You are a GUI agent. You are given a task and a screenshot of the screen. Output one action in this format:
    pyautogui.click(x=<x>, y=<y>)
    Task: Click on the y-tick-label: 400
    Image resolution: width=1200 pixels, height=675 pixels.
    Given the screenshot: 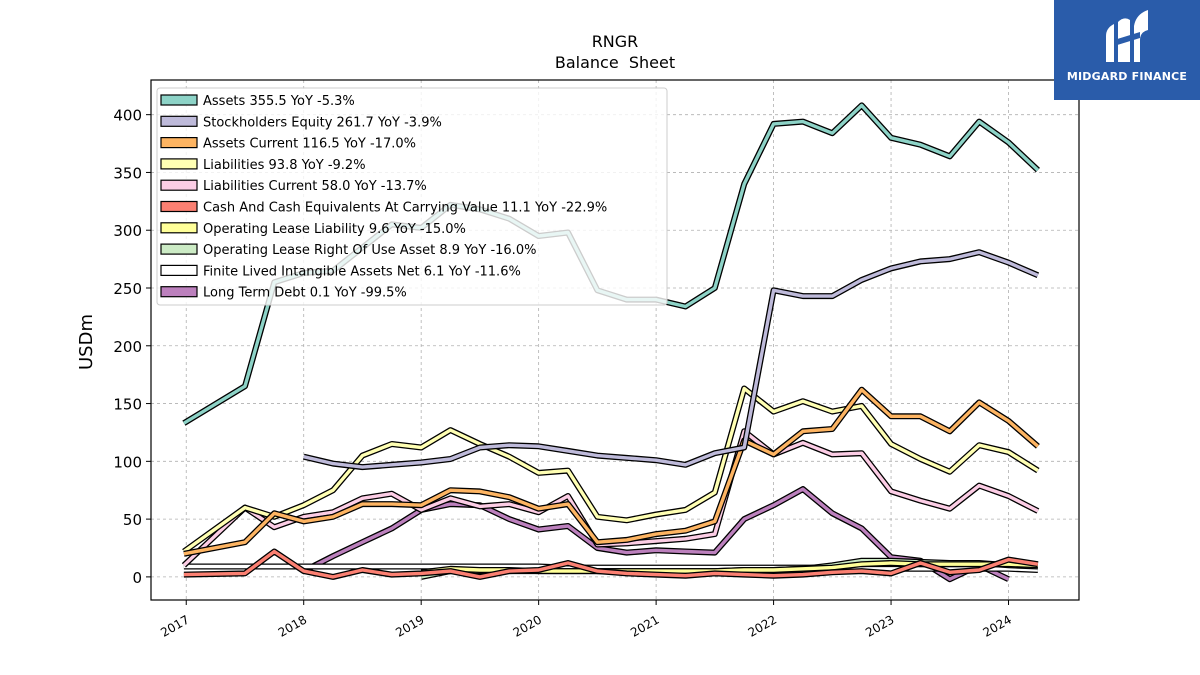 What is the action you would take?
    pyautogui.click(x=127, y=116)
    